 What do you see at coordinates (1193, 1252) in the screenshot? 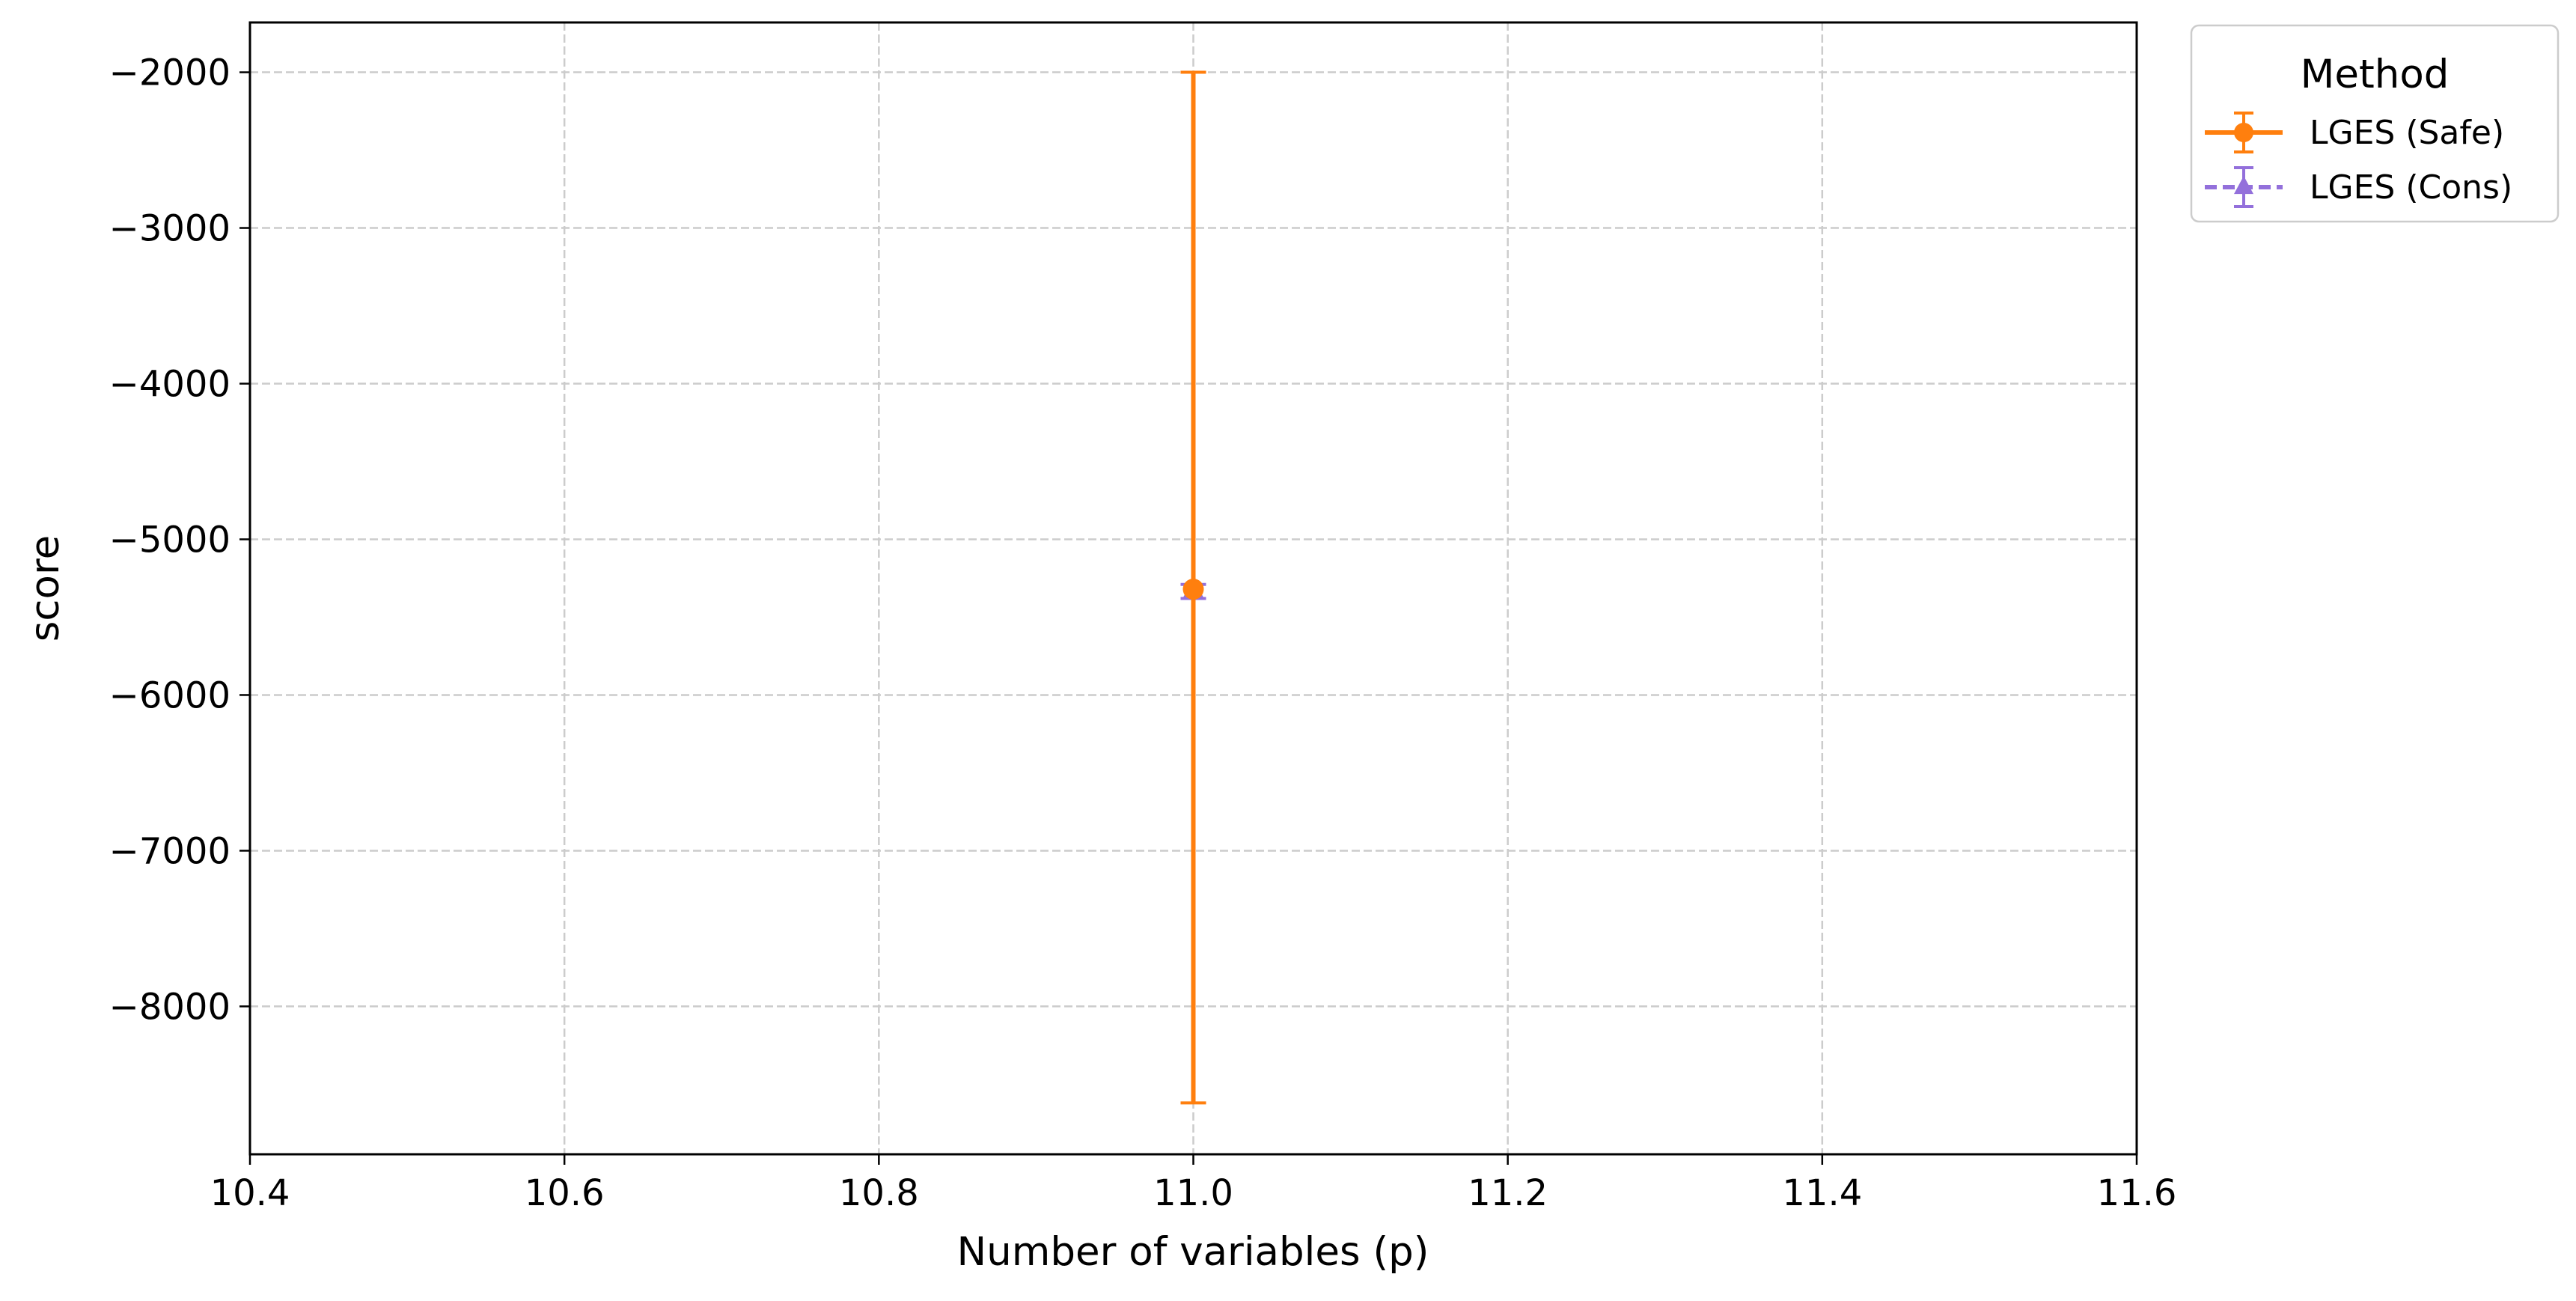
I see `x-axis-label: Number of variables (p)` at bounding box center [1193, 1252].